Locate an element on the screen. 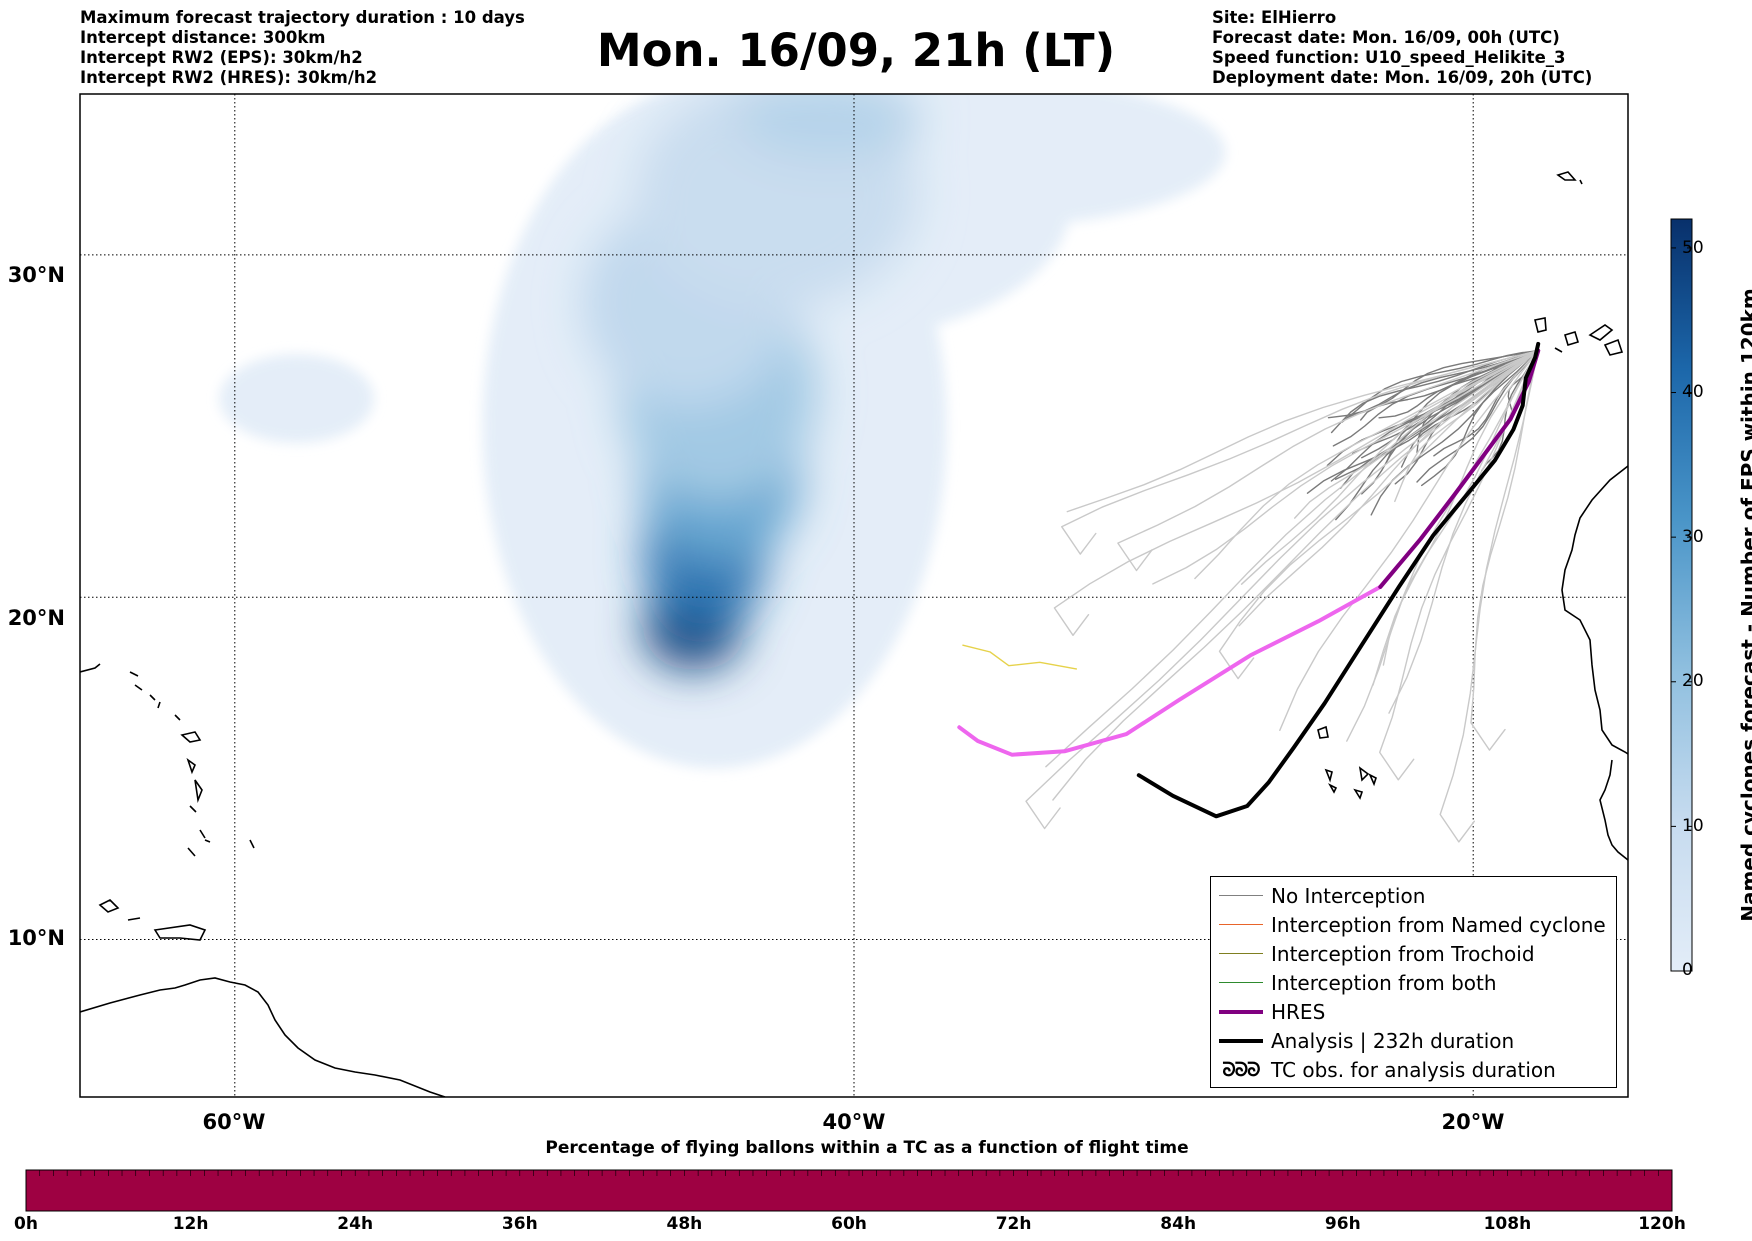 The width and height of the screenshot is (1752, 1241). analysis-track is located at coordinates (1338, 580).